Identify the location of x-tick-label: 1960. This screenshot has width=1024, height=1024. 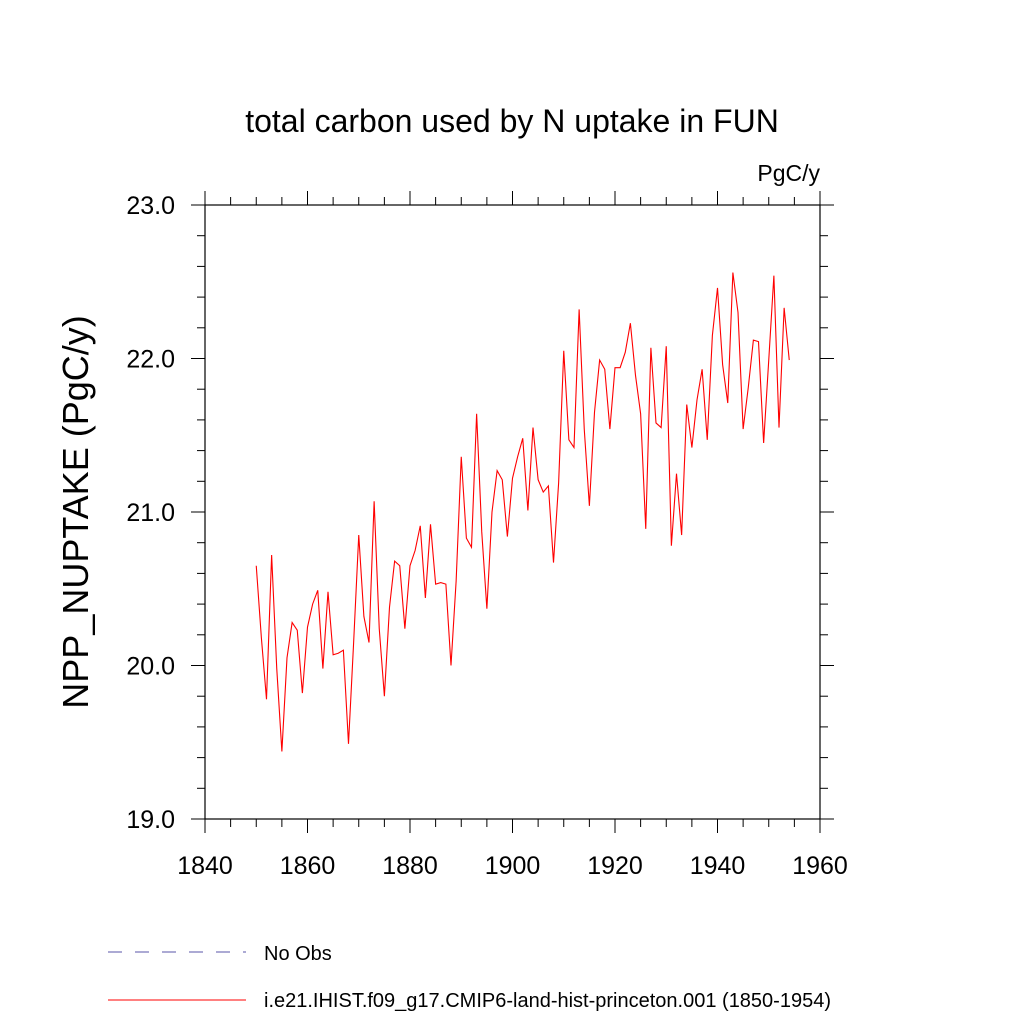
(820, 866).